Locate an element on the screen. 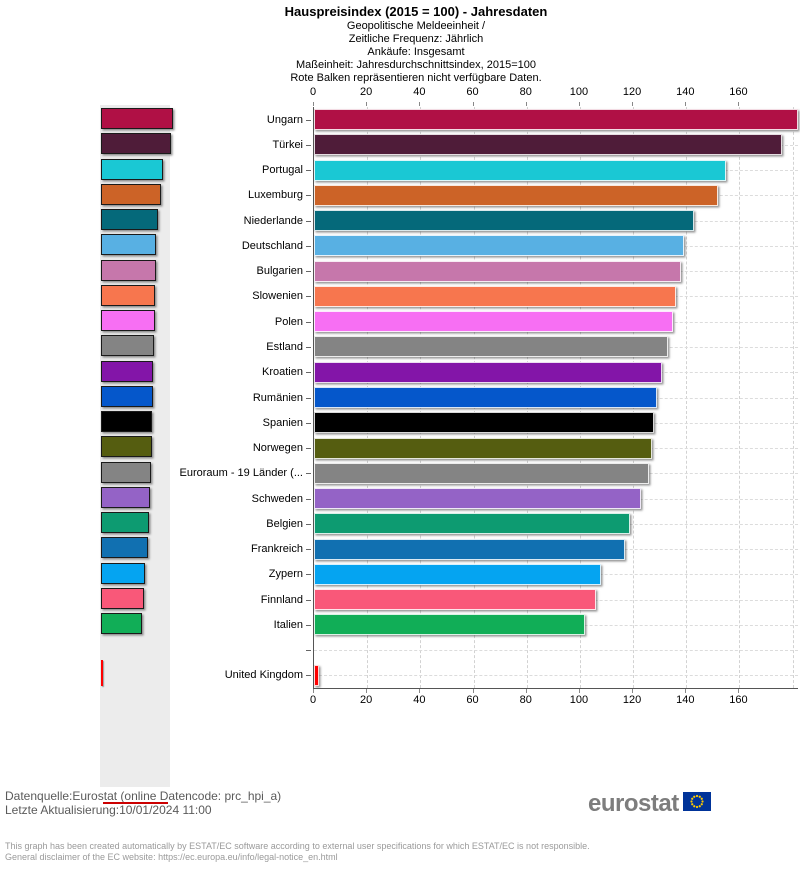 This screenshot has width=800, height=871. bottom-axis-label: 120 is located at coordinates (632, 700).